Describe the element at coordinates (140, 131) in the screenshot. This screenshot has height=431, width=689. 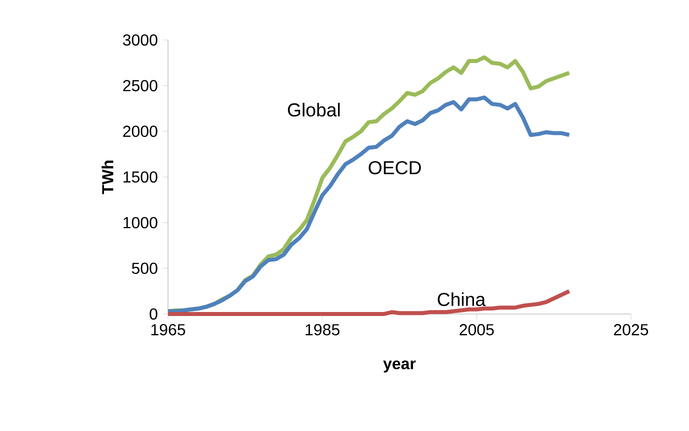
I see `y-tick-label: 2000` at that location.